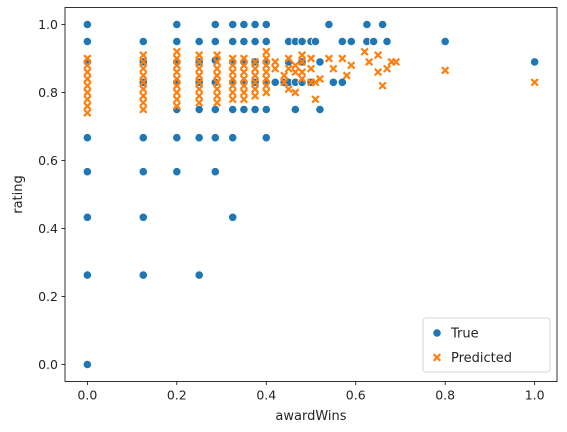 This screenshot has width=567, height=432. Describe the element at coordinates (356, 395) in the screenshot. I see `x-tick-label: 0.6` at that location.